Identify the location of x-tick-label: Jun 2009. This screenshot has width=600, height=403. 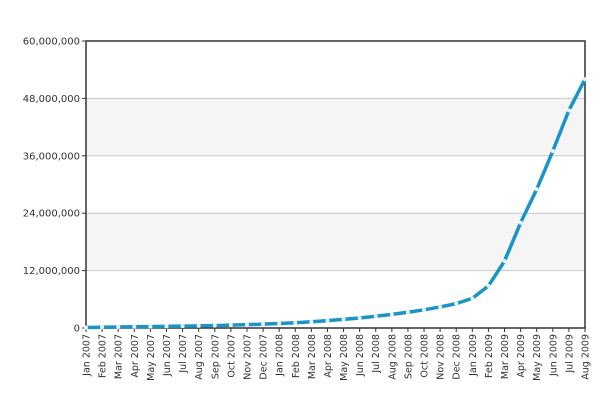
(553, 355).